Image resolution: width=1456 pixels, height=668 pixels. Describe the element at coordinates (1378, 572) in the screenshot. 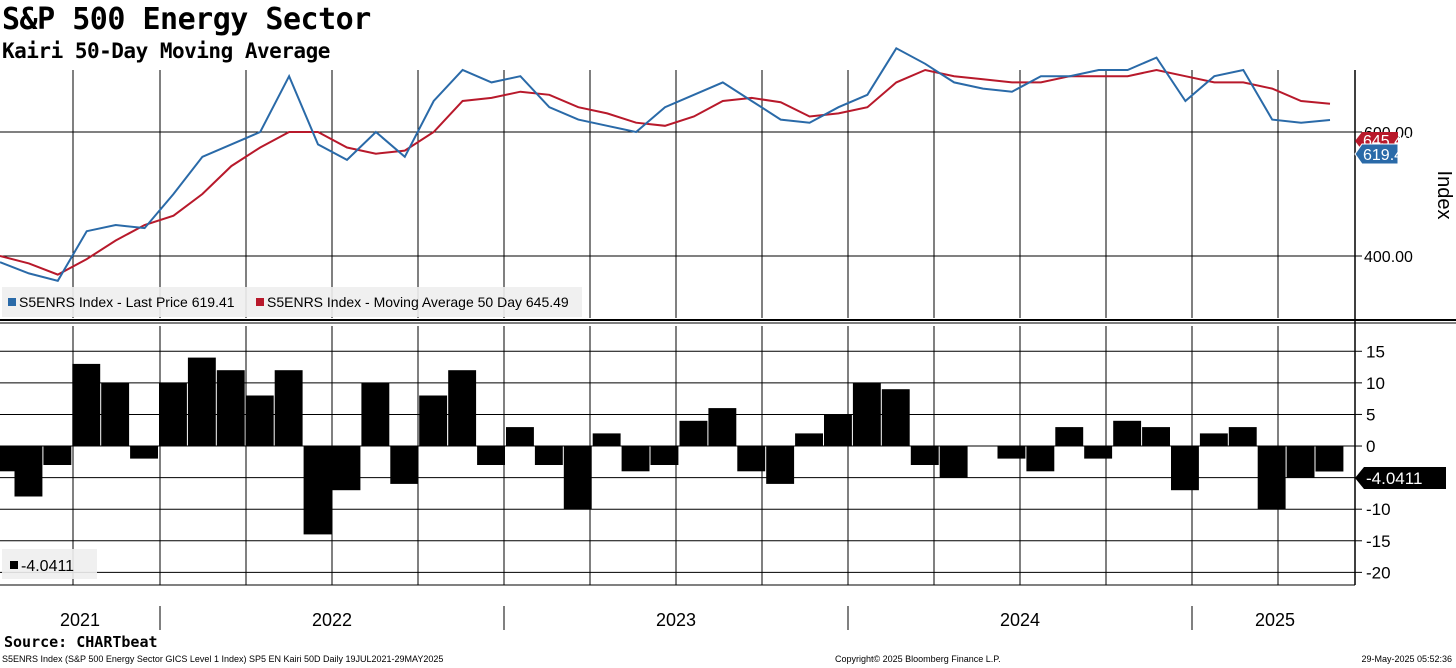

I see `y-tick-label: -20` at that location.